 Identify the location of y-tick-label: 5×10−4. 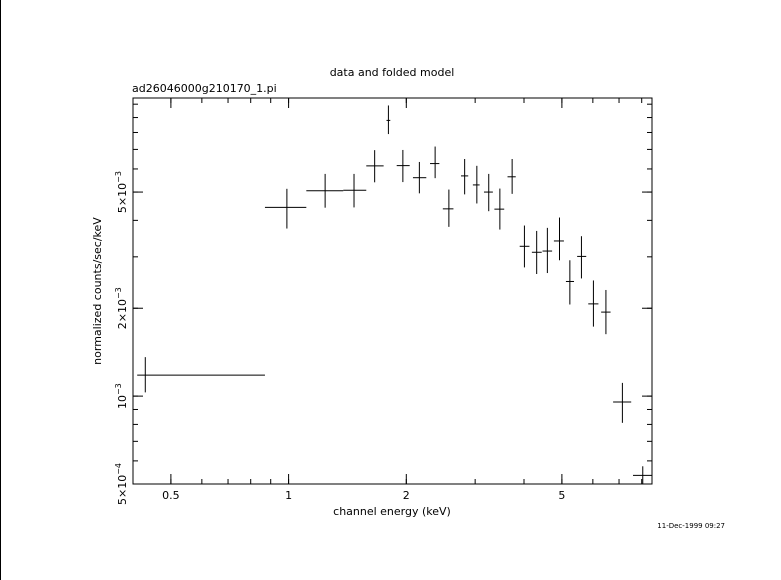
(121, 484).